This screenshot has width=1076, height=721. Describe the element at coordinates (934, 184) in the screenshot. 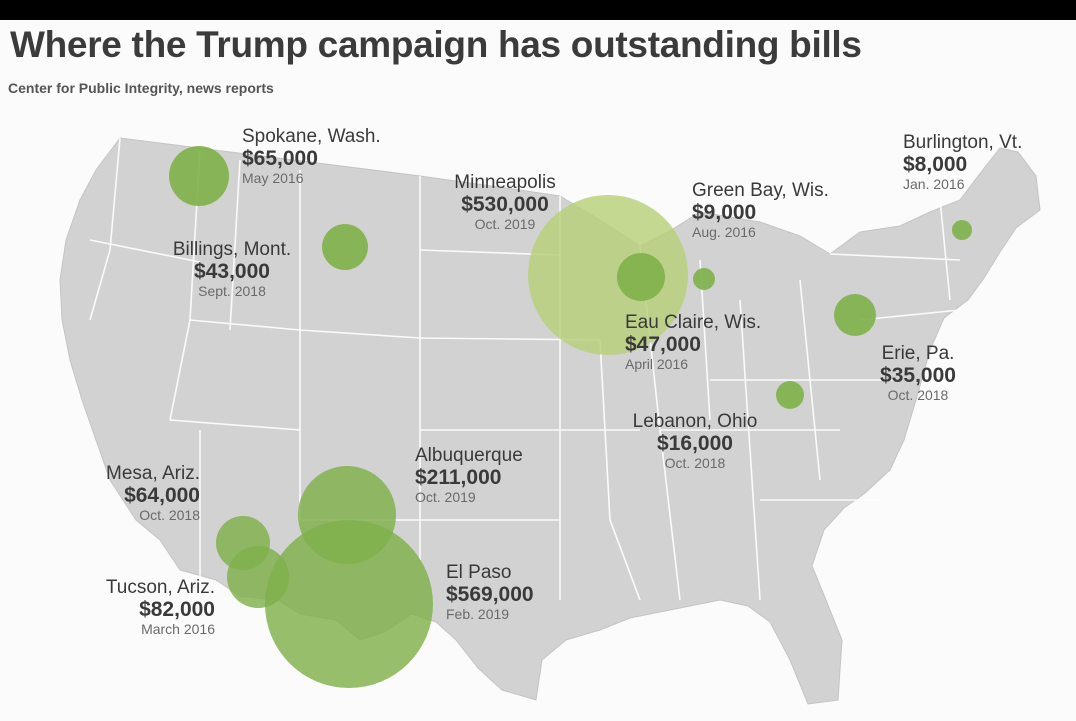

I see `date: Jan. 2016` at that location.